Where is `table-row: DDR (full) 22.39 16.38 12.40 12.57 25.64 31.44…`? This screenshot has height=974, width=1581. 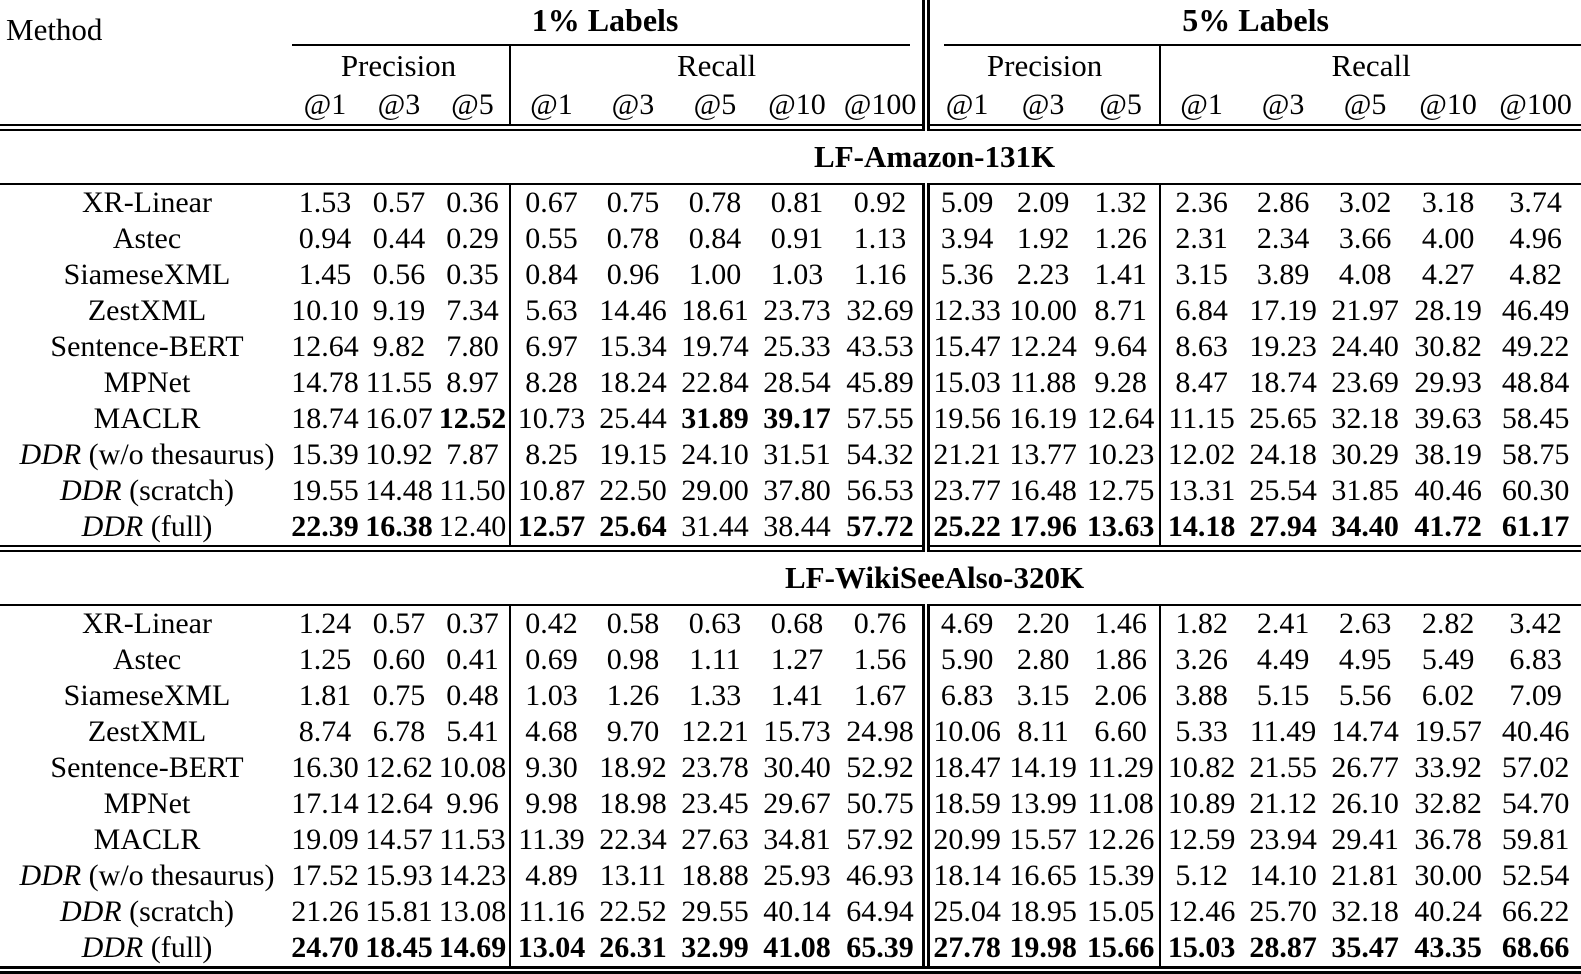
table-row: DDR (full) 22.39 16.38 12.40 12.57 25.64 31.44… is located at coordinates (790, 530).